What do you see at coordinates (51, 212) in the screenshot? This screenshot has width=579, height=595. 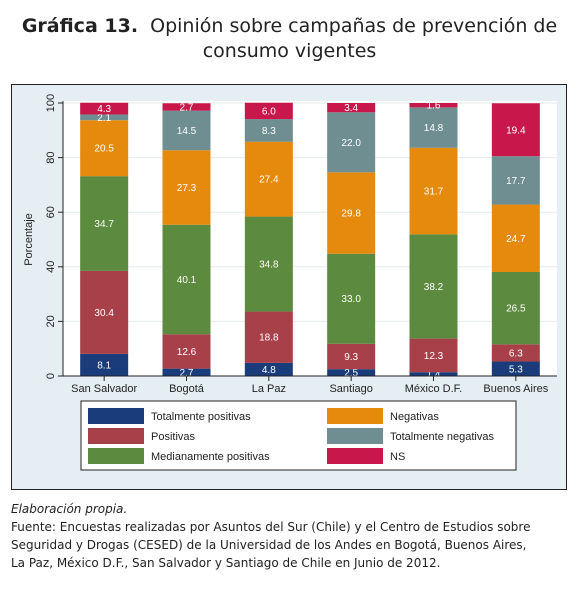 I see `y-tick-label: 60` at bounding box center [51, 212].